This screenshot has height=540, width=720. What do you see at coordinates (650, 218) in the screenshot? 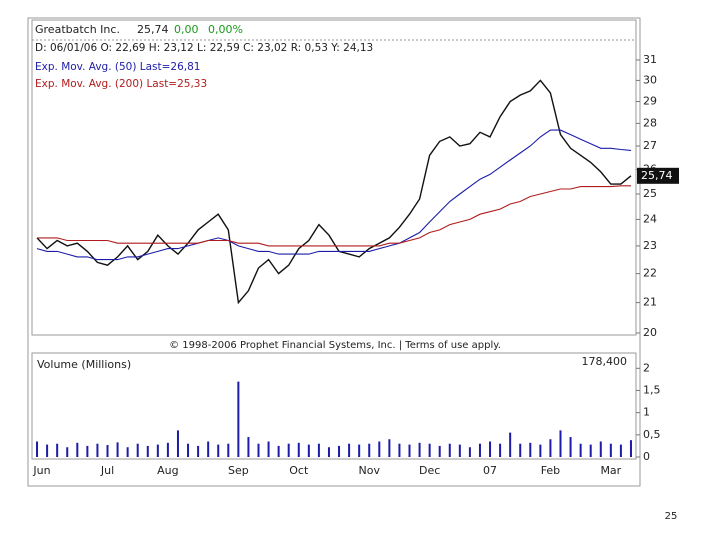
I see `y-tick-label: 24` at bounding box center [650, 218].